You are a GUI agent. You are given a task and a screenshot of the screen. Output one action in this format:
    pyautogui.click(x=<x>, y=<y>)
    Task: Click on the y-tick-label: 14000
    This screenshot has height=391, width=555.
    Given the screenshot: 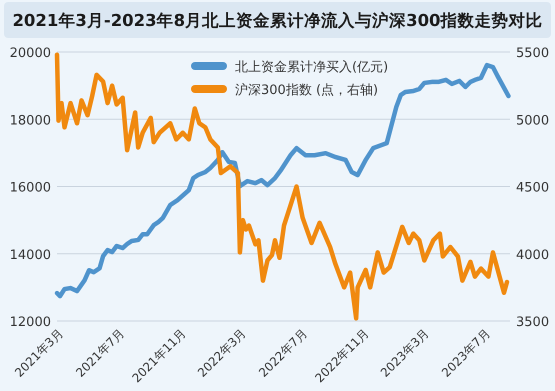 What is the action you would take?
    pyautogui.click(x=30, y=255)
    